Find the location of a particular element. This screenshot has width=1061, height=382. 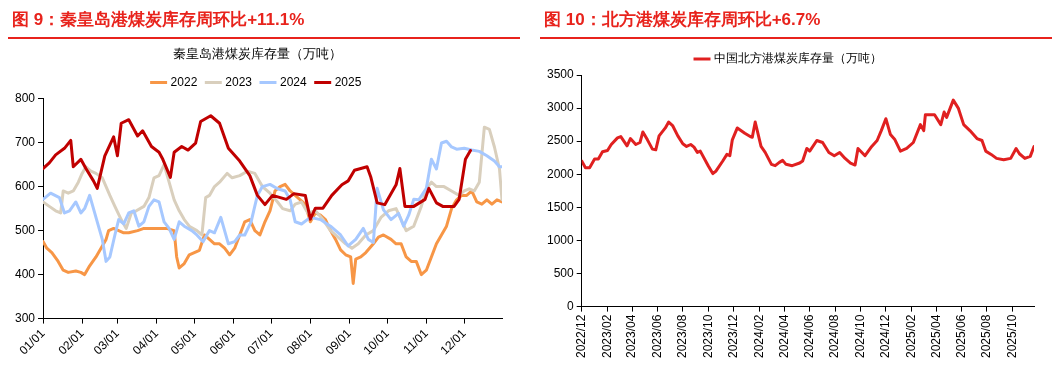

y-tick-label: 2000 is located at coordinates (560, 173).